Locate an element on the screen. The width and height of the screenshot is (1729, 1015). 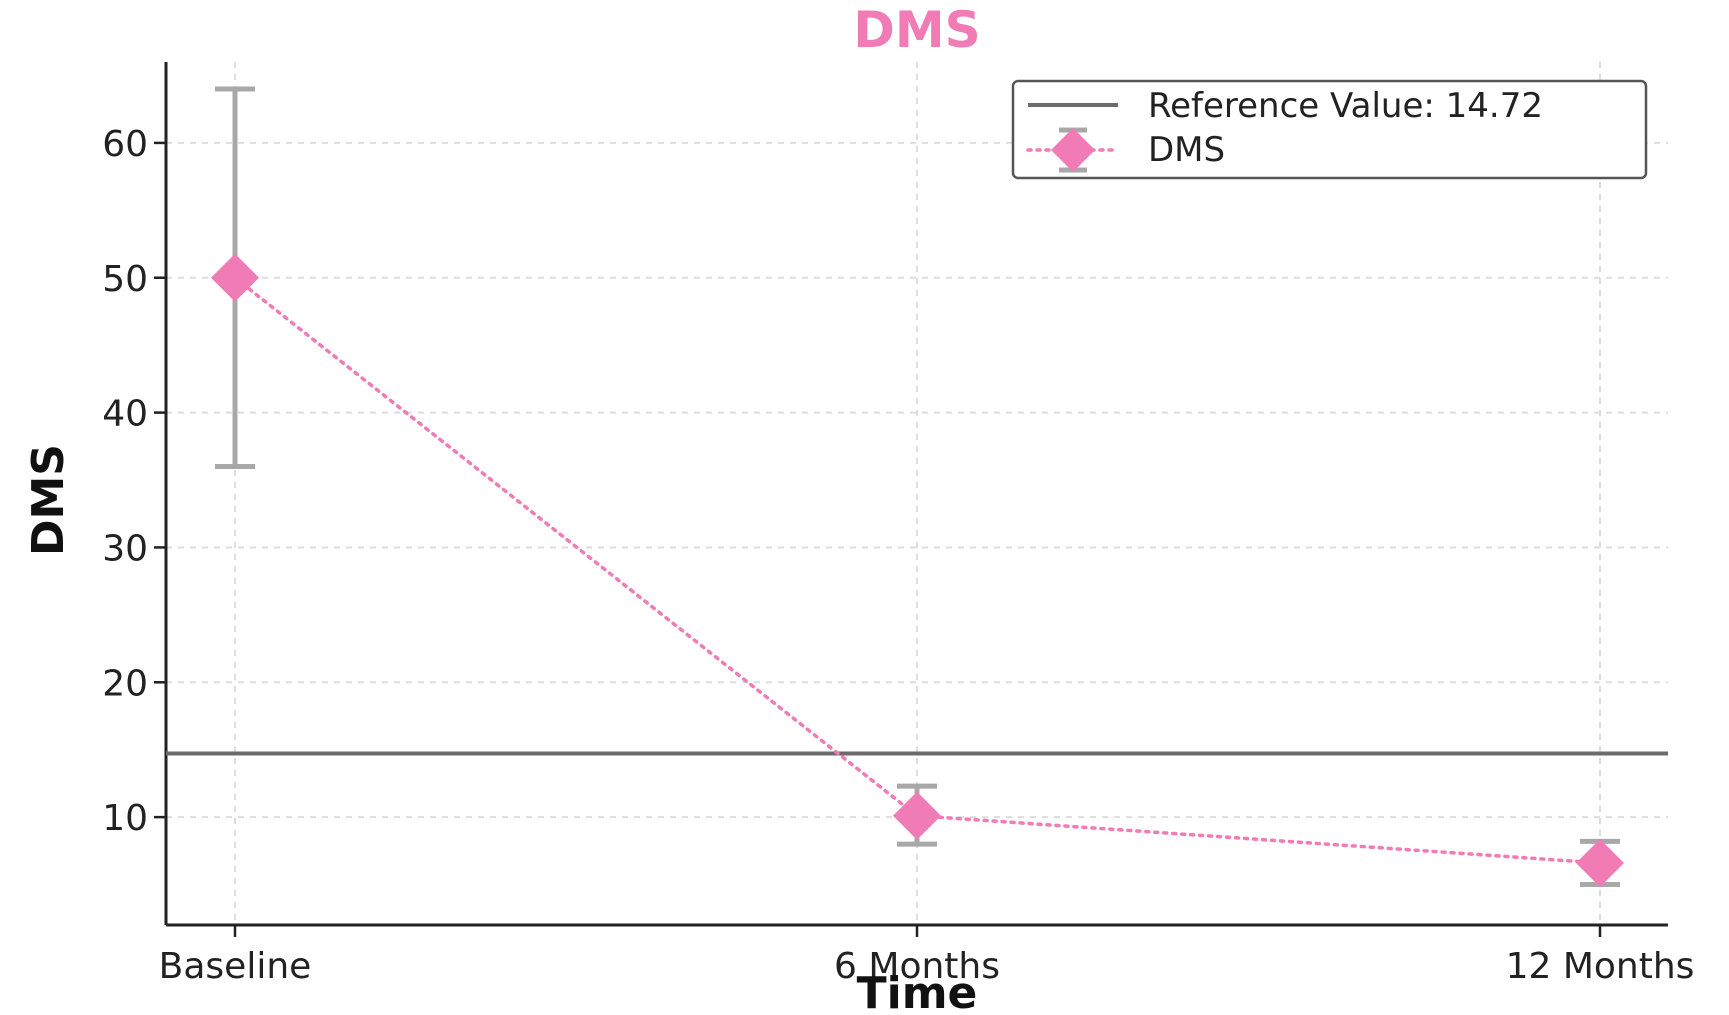
x-tick-label: 12 Months is located at coordinates (1600, 966).